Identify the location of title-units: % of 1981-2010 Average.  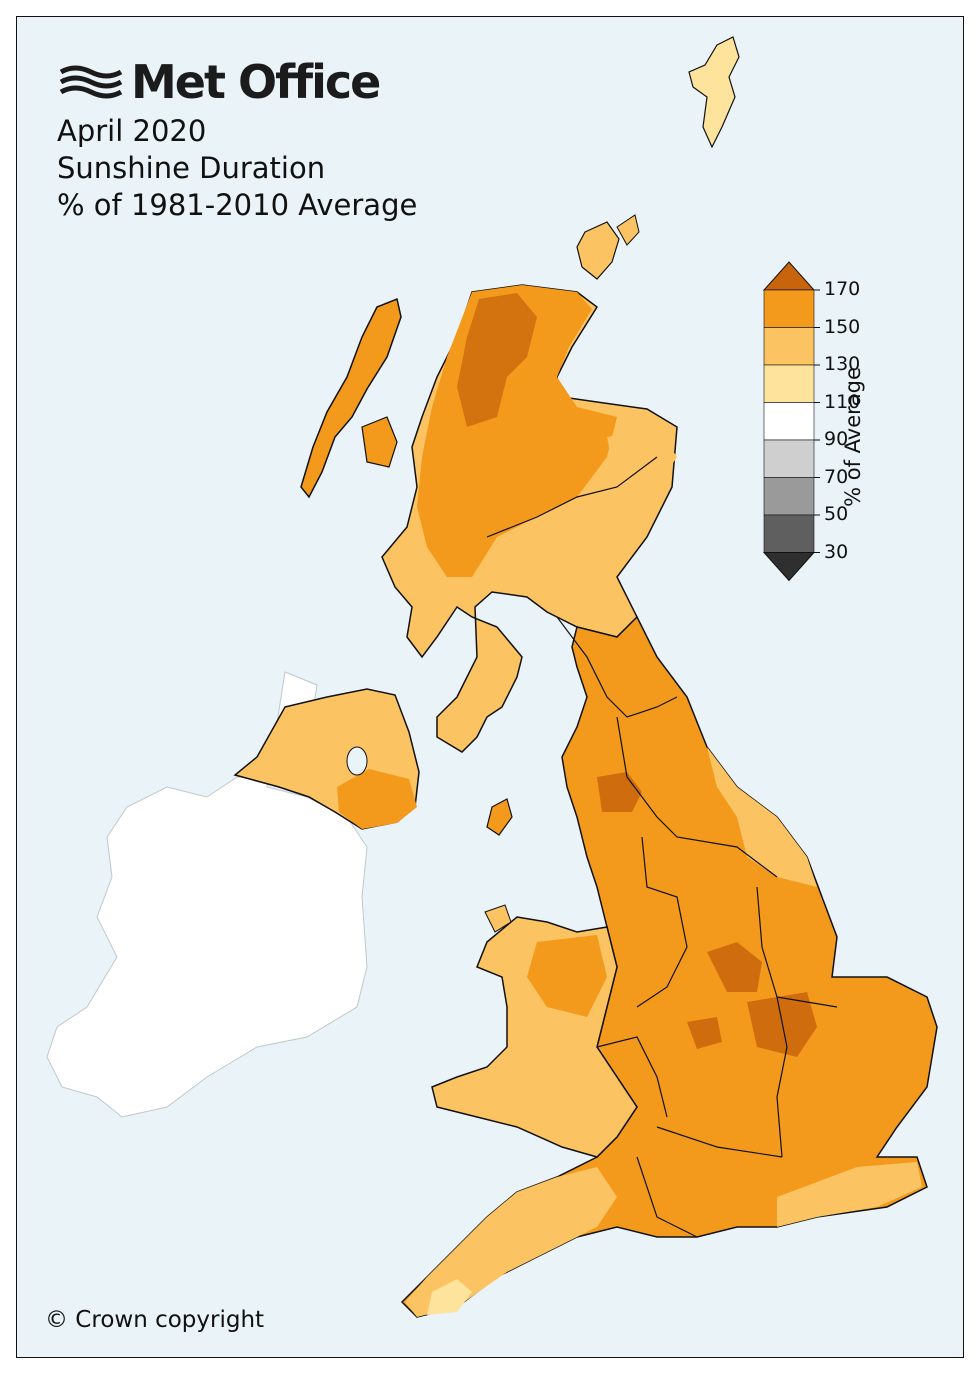
(237, 205).